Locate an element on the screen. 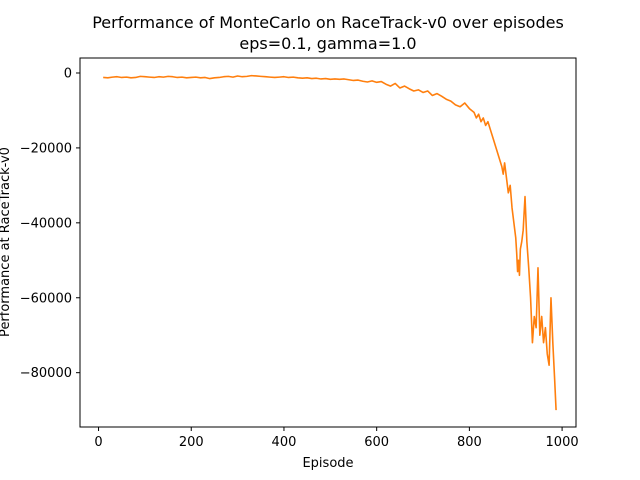 The height and width of the screenshot is (480, 640). y-tick-label: −20000 is located at coordinates (46, 148).